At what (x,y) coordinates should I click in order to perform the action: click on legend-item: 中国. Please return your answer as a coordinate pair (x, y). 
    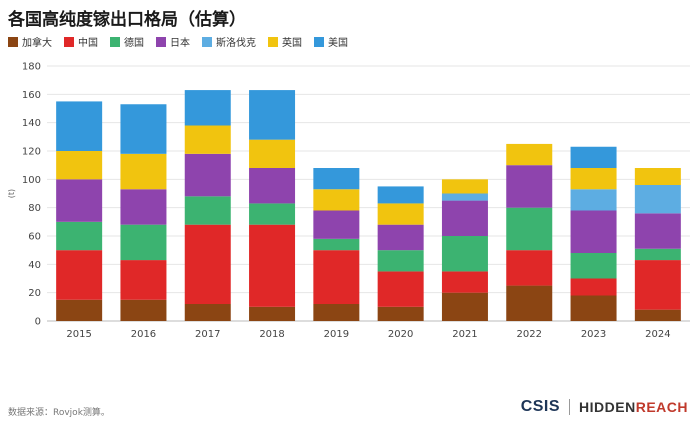
    Looking at the image, I should click on (81, 41).